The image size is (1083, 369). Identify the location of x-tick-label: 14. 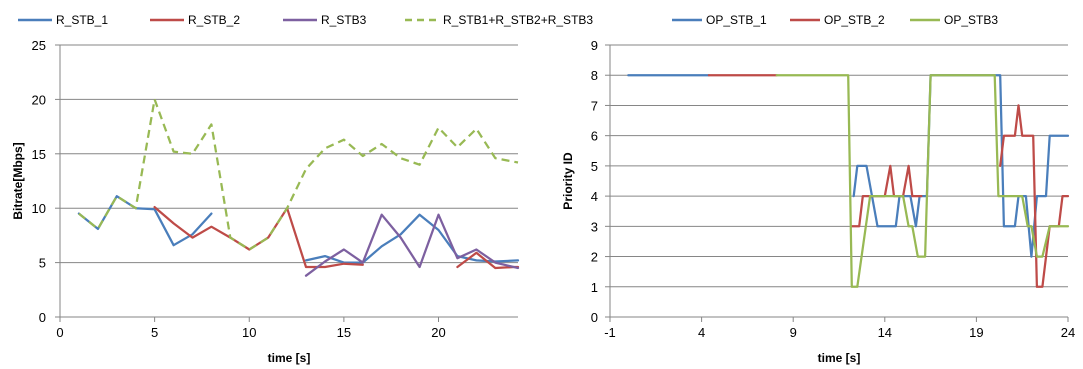
(885, 332).